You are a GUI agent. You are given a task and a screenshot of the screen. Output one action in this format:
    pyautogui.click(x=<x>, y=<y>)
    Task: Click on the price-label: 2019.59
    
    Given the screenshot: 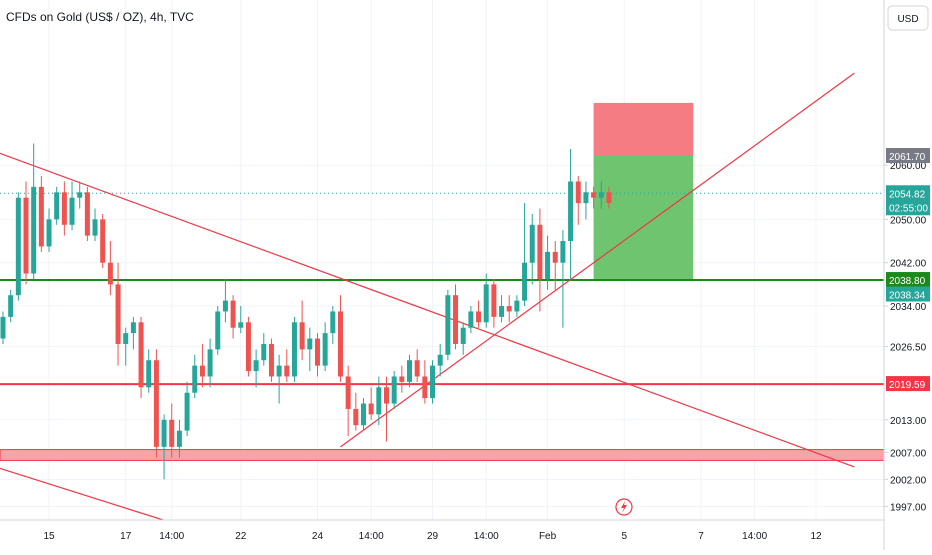 What is the action you would take?
    pyautogui.click(x=908, y=384)
    